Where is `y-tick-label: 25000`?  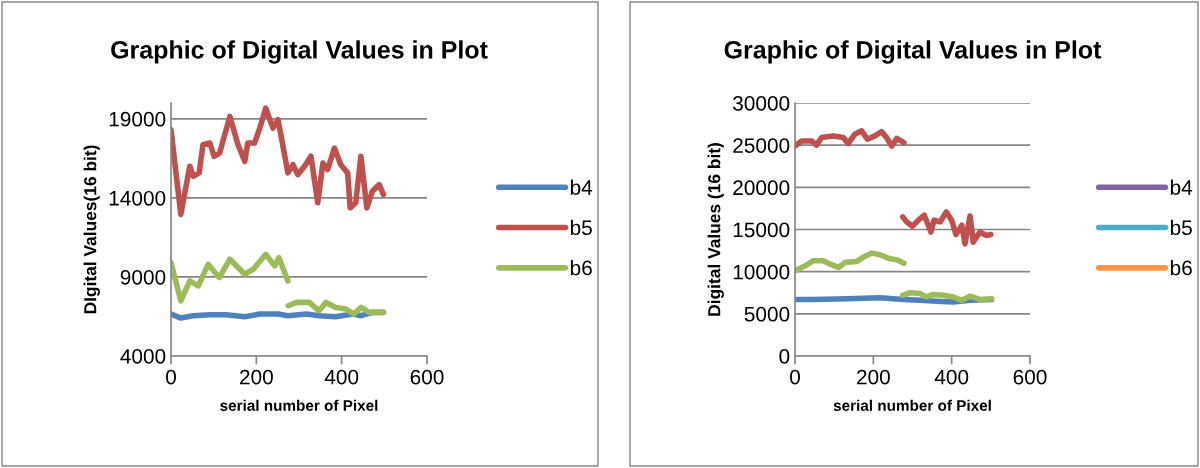 y-tick-label: 25000 is located at coordinates (761, 145).